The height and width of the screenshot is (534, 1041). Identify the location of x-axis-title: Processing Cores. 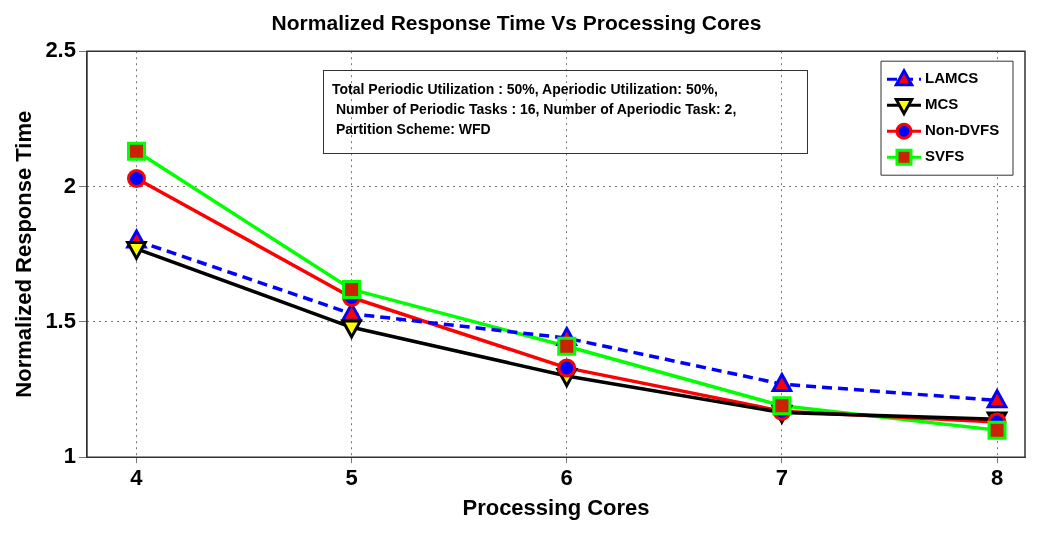
(556, 507).